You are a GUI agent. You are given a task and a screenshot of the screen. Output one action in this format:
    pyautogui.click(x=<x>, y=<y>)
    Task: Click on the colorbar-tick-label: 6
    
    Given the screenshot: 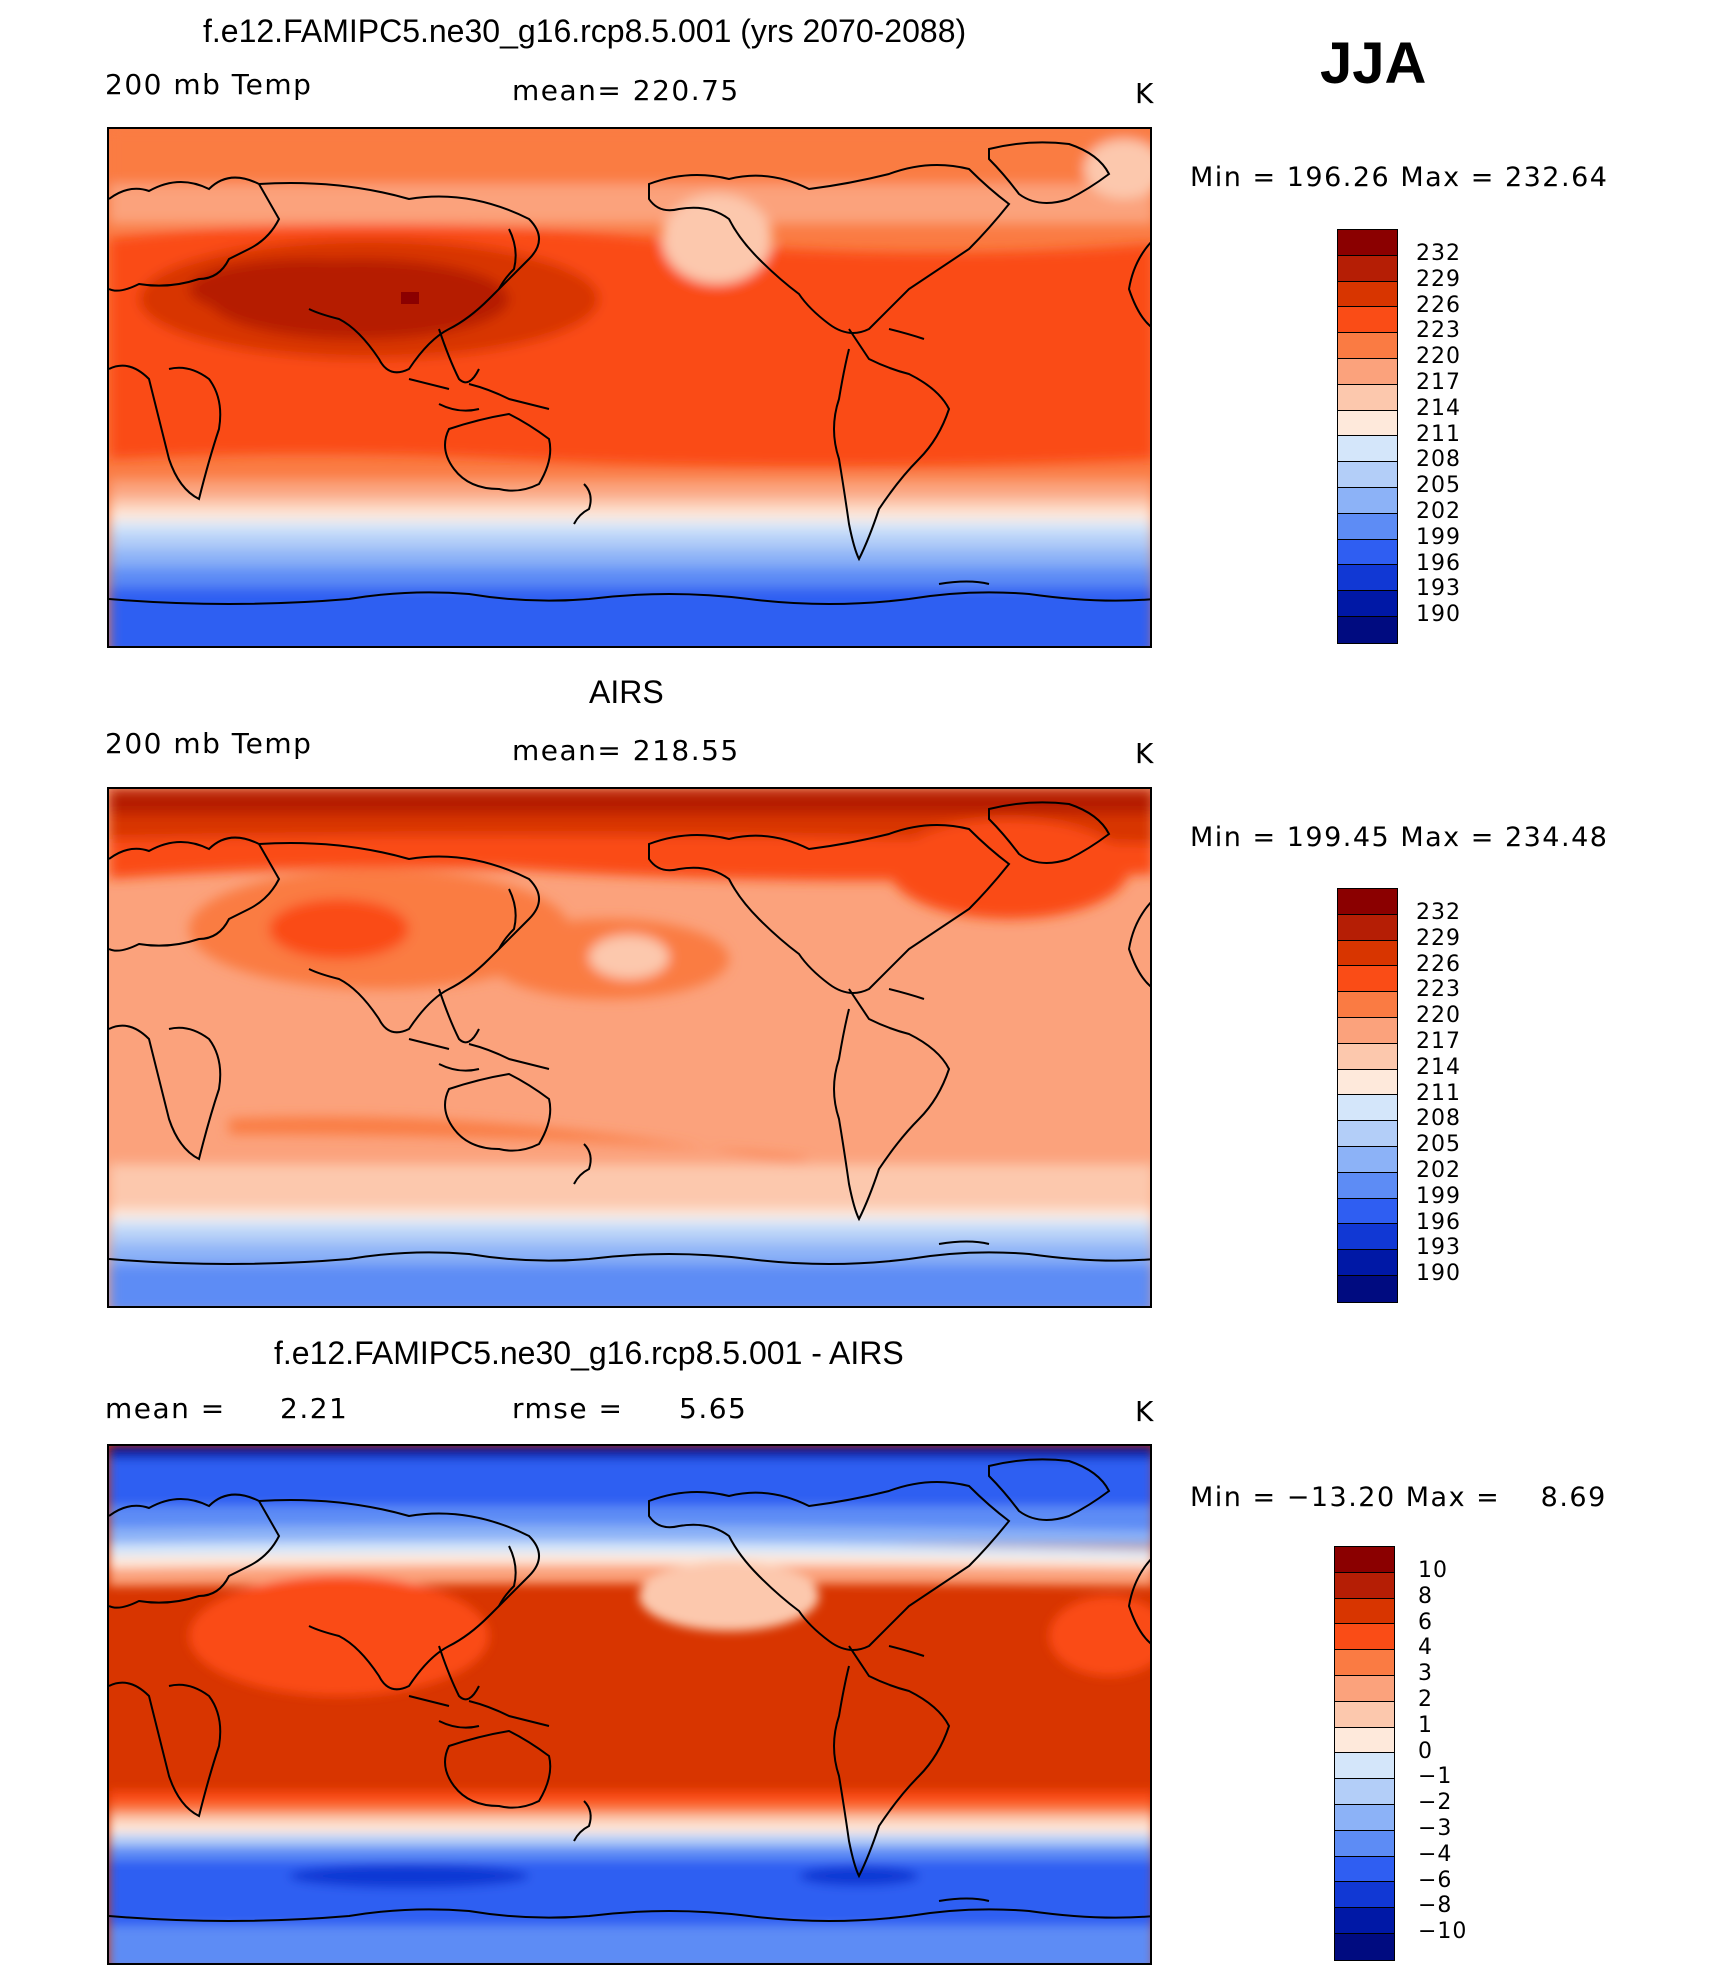 What is the action you would take?
    pyautogui.click(x=1425, y=1622)
    